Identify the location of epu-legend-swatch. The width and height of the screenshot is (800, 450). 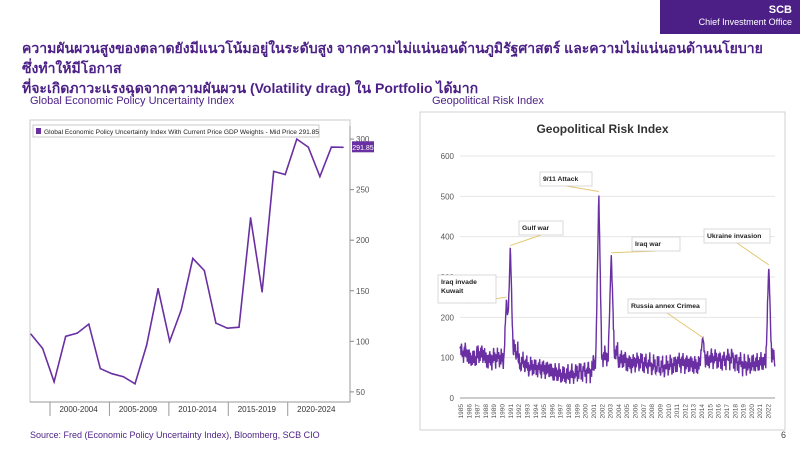
(38, 131).